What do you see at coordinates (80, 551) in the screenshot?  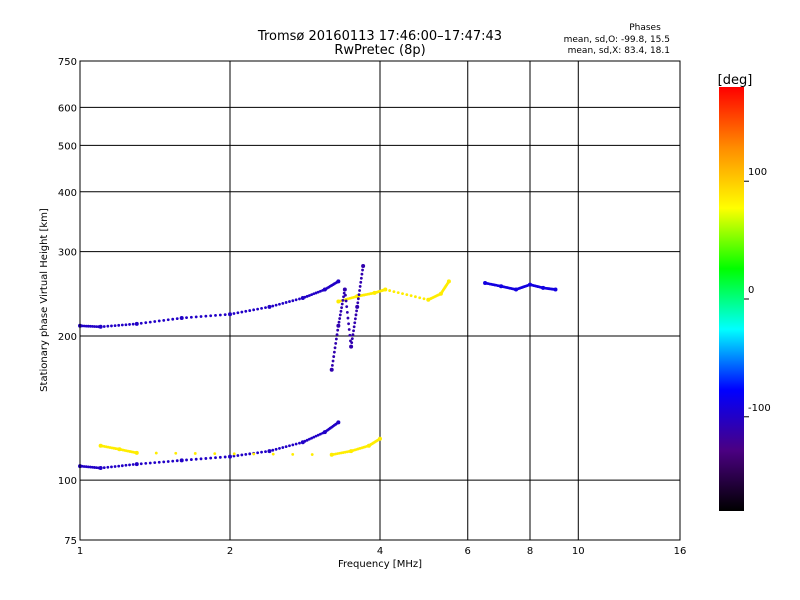 I see `x-tick-label: 1` at bounding box center [80, 551].